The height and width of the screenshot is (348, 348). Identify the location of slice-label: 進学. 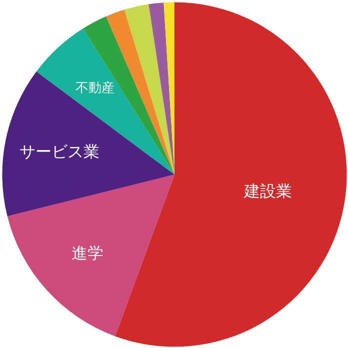
(87, 252).